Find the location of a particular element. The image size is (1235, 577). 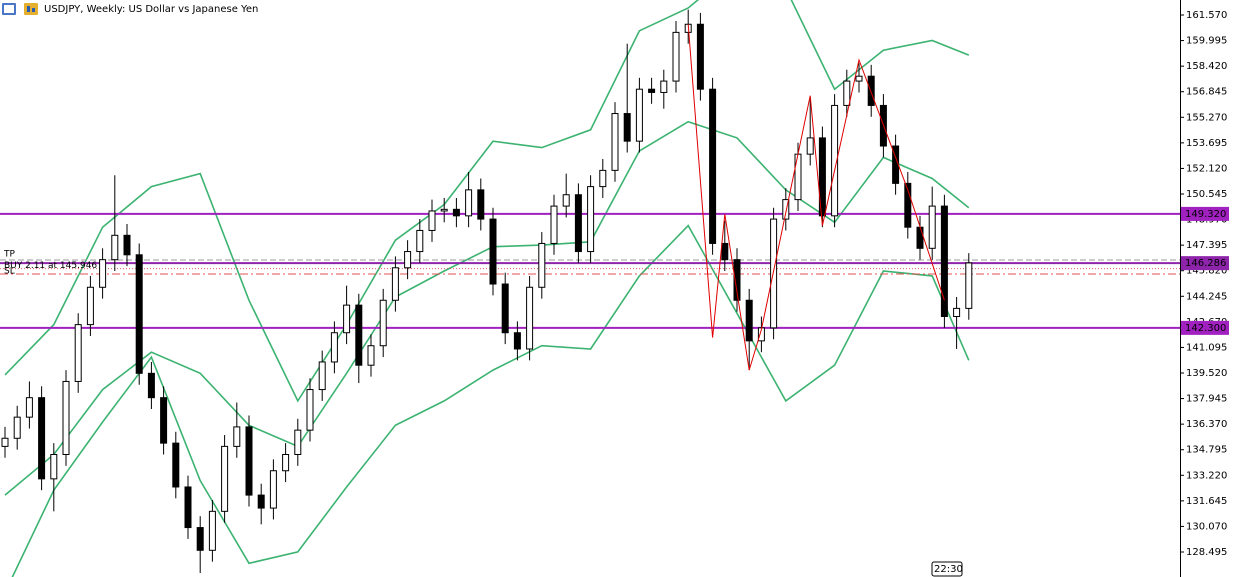

level-price-label: 146.286 is located at coordinates (1205, 263).